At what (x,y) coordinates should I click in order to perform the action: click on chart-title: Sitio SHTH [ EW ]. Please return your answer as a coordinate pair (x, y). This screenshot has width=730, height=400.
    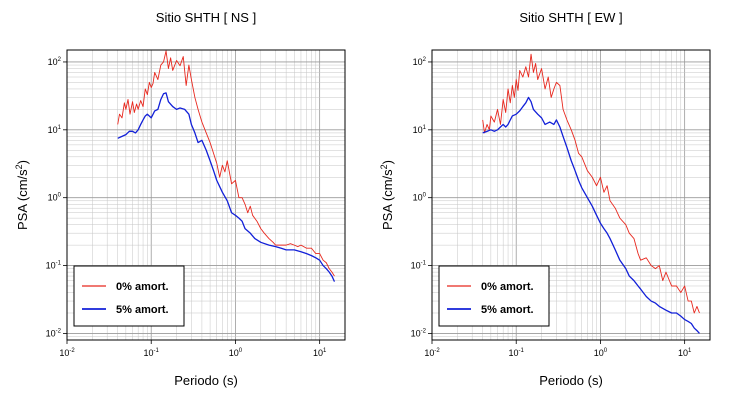
    Looking at the image, I should click on (570, 17).